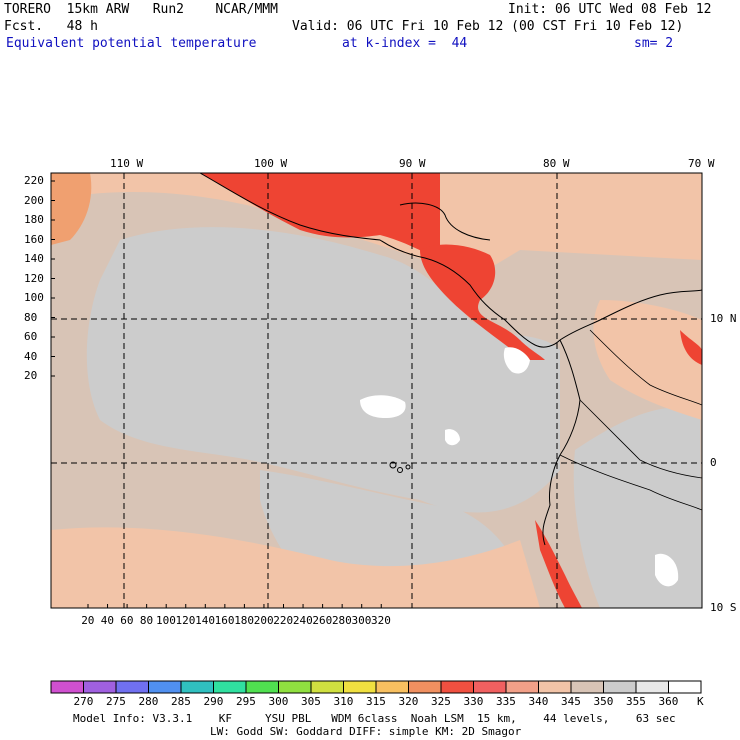 This screenshot has height=740, width=740. What do you see at coordinates (538, 701) in the screenshot?
I see `colorbar-label: 340` at bounding box center [538, 701].